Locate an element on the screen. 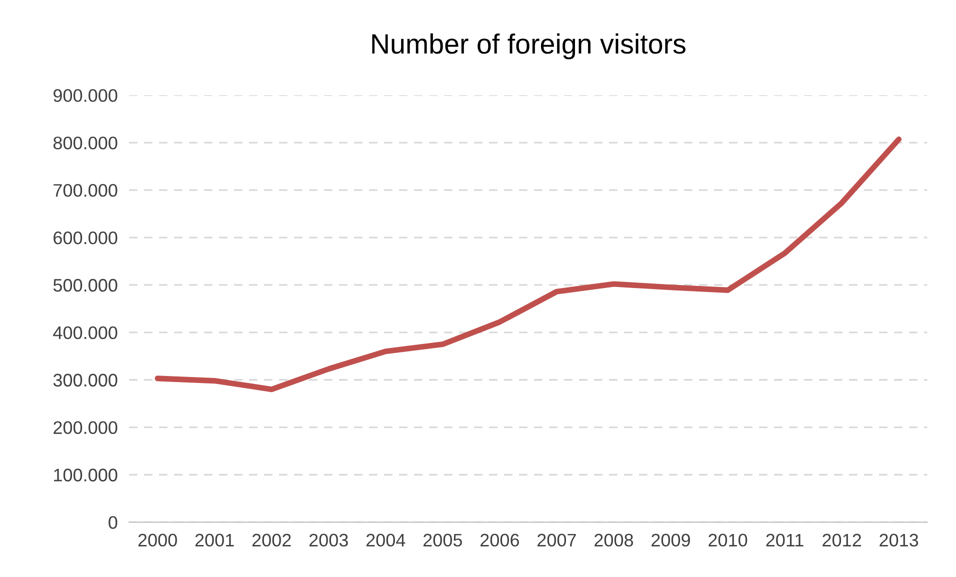 This screenshot has height=577, width=956. x-tick-label: 2000 is located at coordinates (157, 540).